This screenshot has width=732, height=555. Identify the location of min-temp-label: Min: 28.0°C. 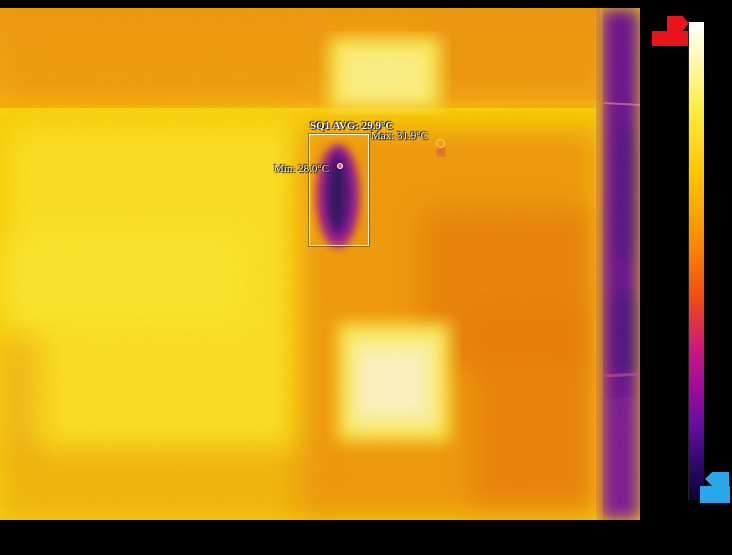
(302, 169).